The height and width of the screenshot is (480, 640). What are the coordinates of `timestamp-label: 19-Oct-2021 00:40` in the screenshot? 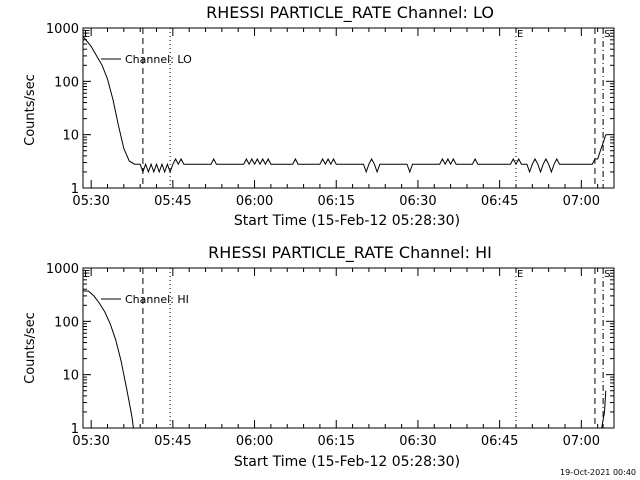 It's located at (598, 472).